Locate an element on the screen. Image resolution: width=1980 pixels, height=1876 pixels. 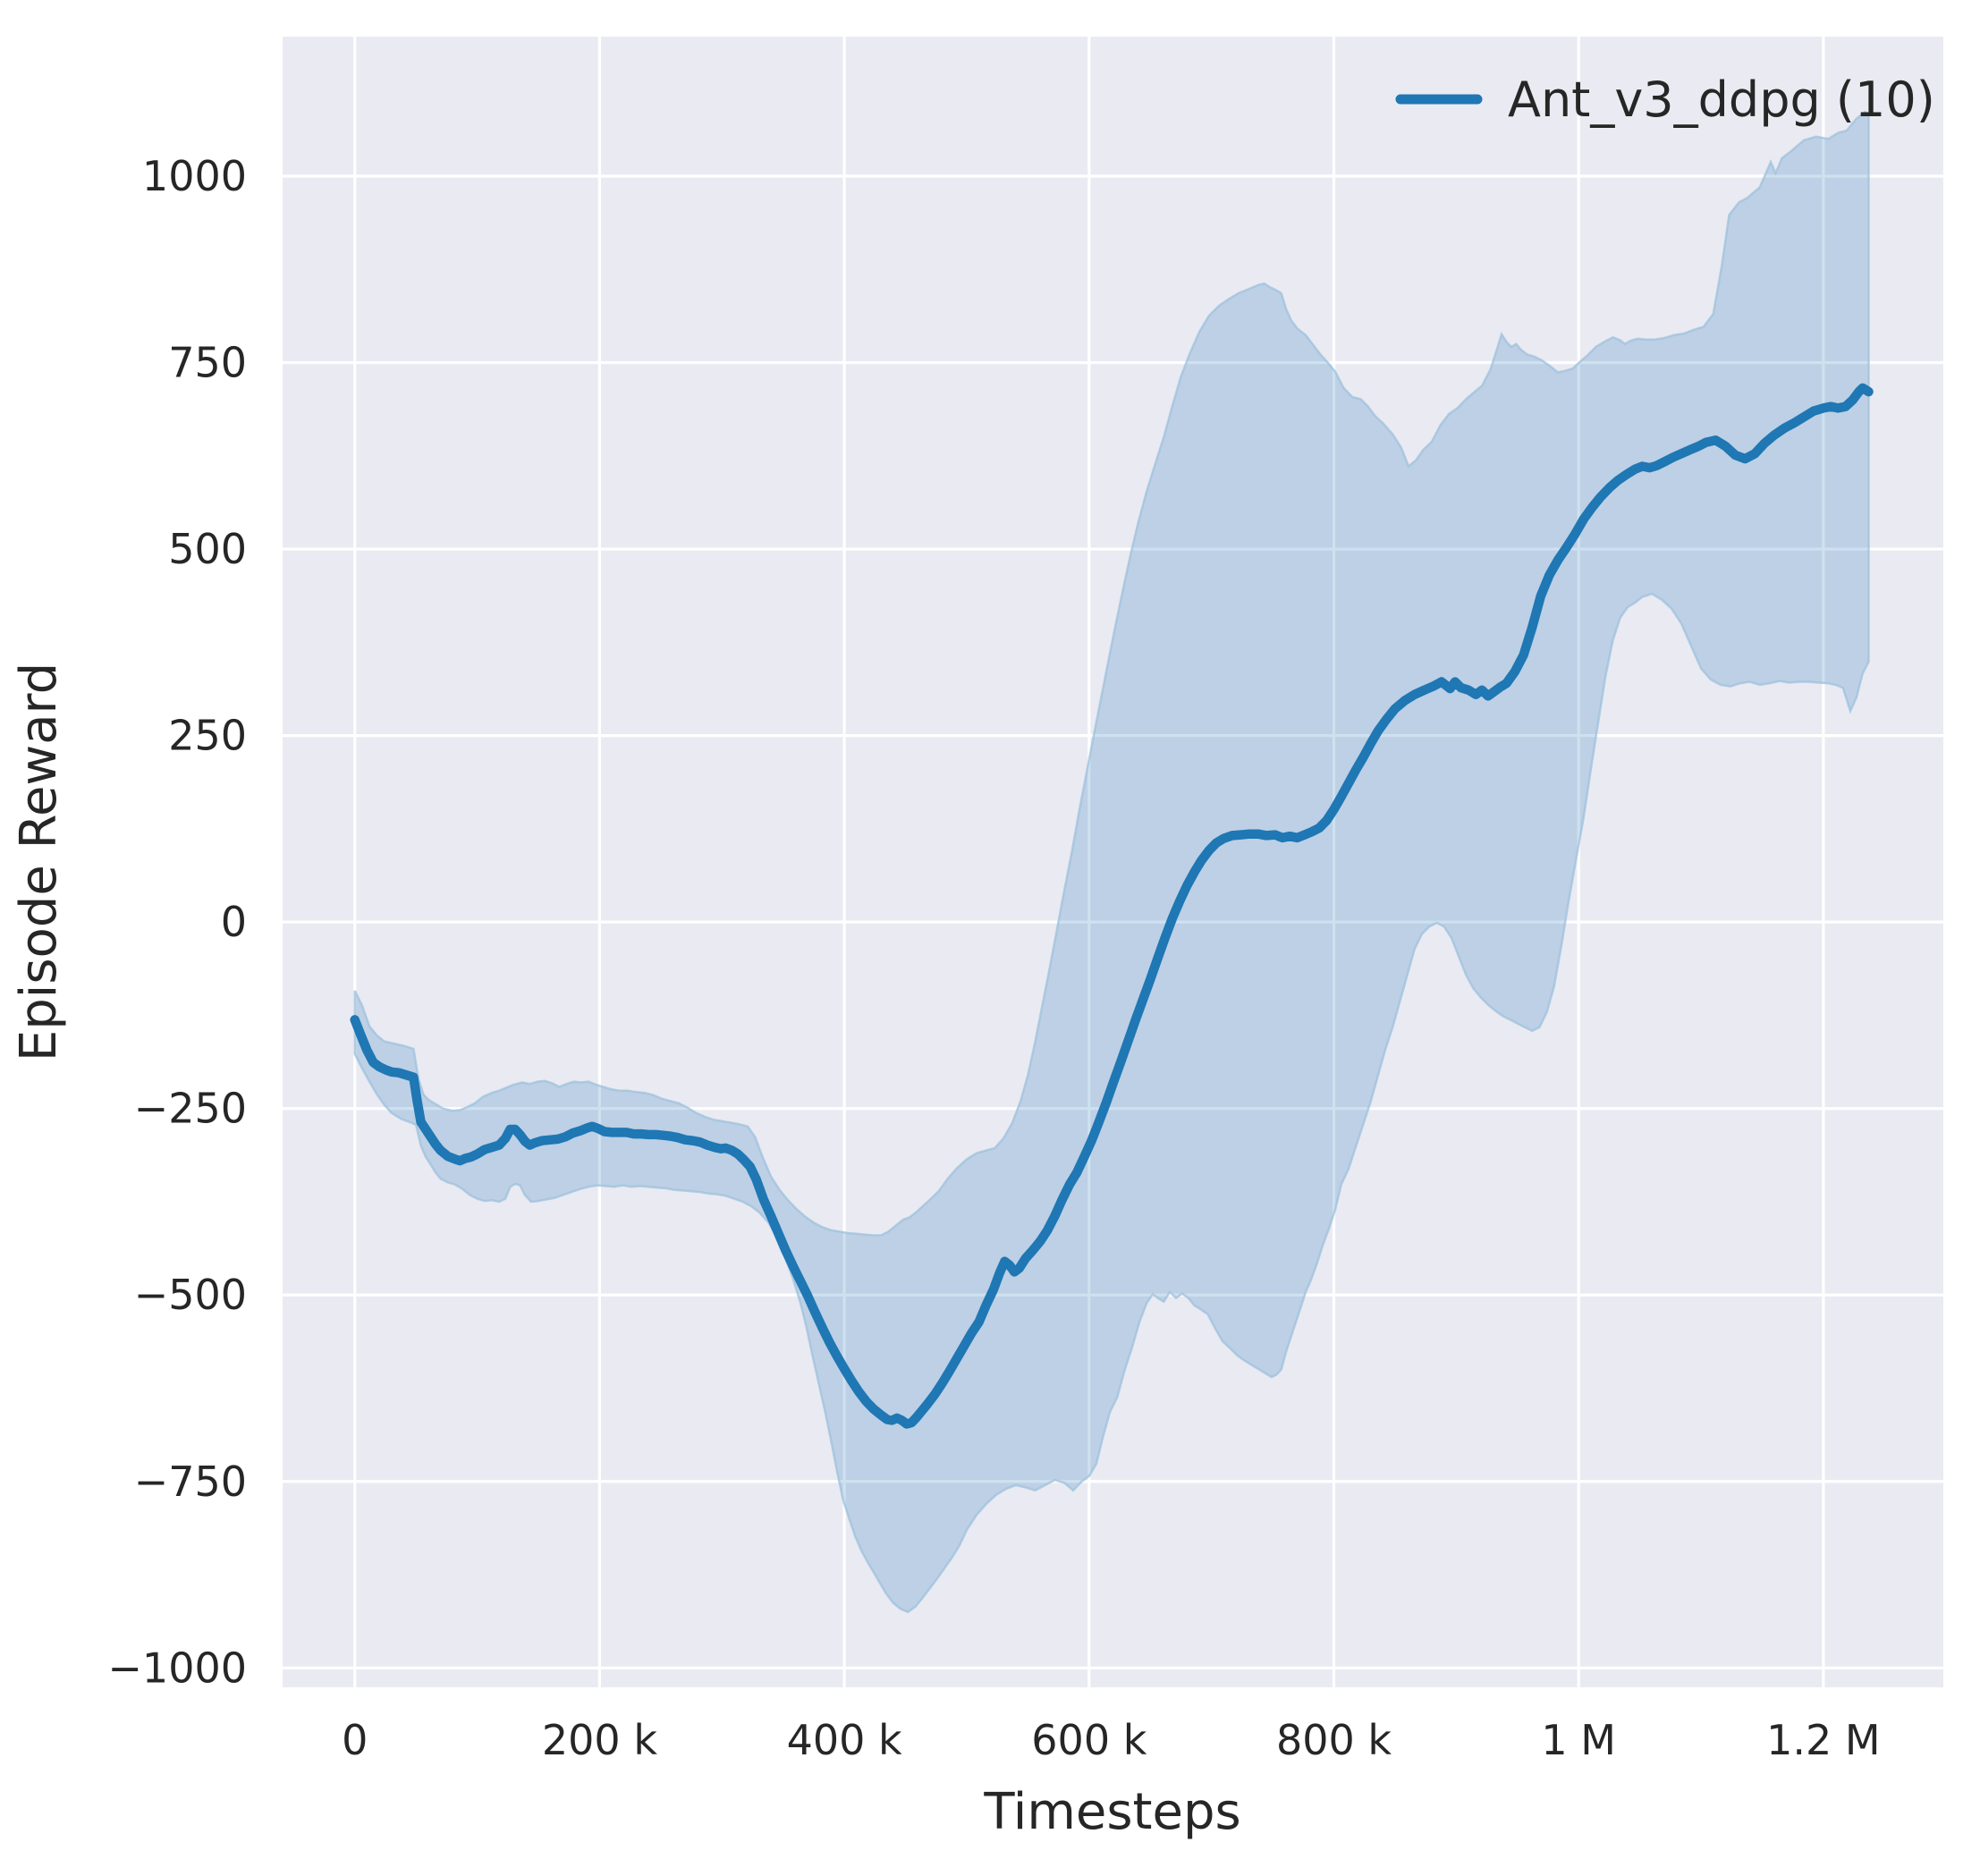
y-tick-label: 1000 is located at coordinates (194, 176).